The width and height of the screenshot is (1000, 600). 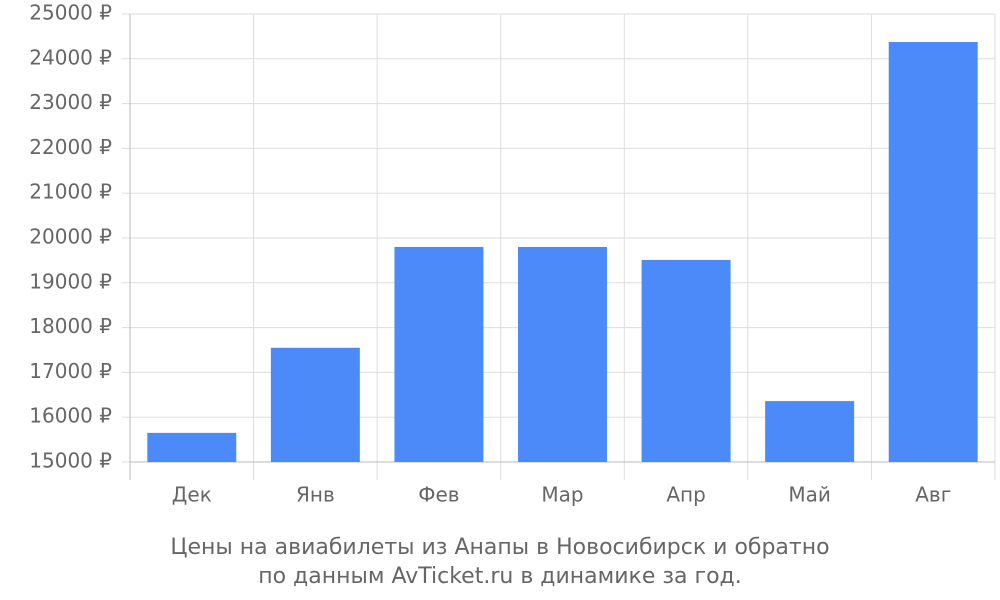 What do you see at coordinates (315, 495) in the screenshot?
I see `x-tick-label: Янв` at bounding box center [315, 495].